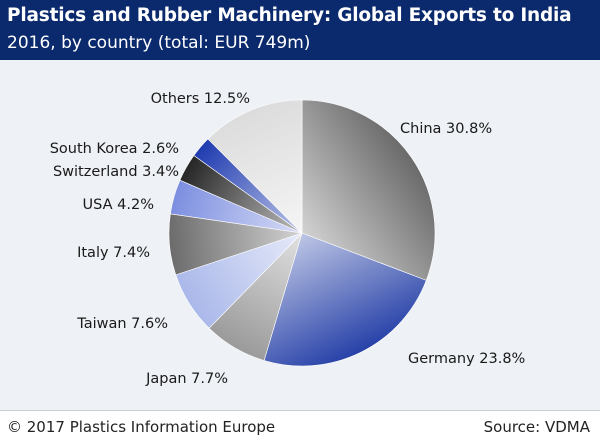  What do you see at coordinates (255, 166) in the screenshot?
I see `pie-slice-others` at bounding box center [255, 166].